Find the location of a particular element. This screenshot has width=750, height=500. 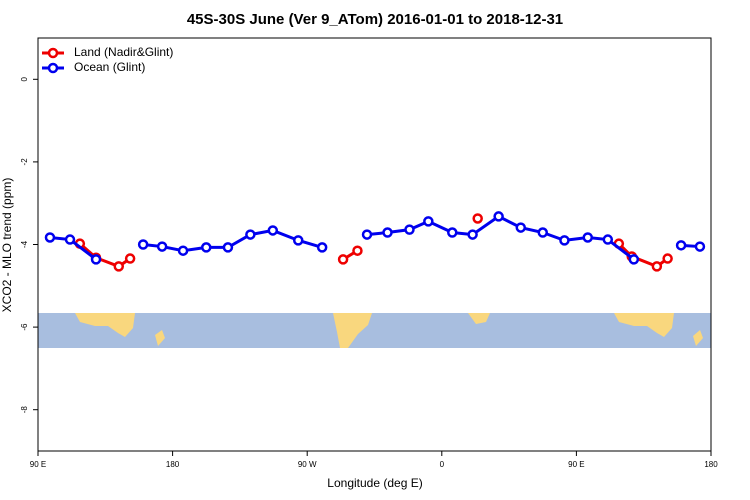

y-tick-label: -4 is located at coordinates (24, 244).